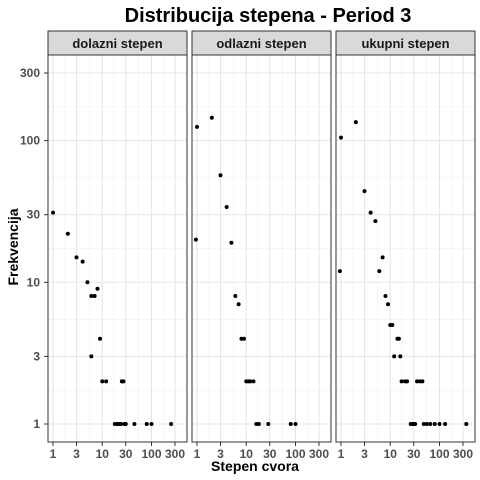 This screenshot has height=480, width=480. What do you see at coordinates (34, 248) in the screenshot?
I see `y-axis: 1 3 10 30 100 300` at bounding box center [34, 248].